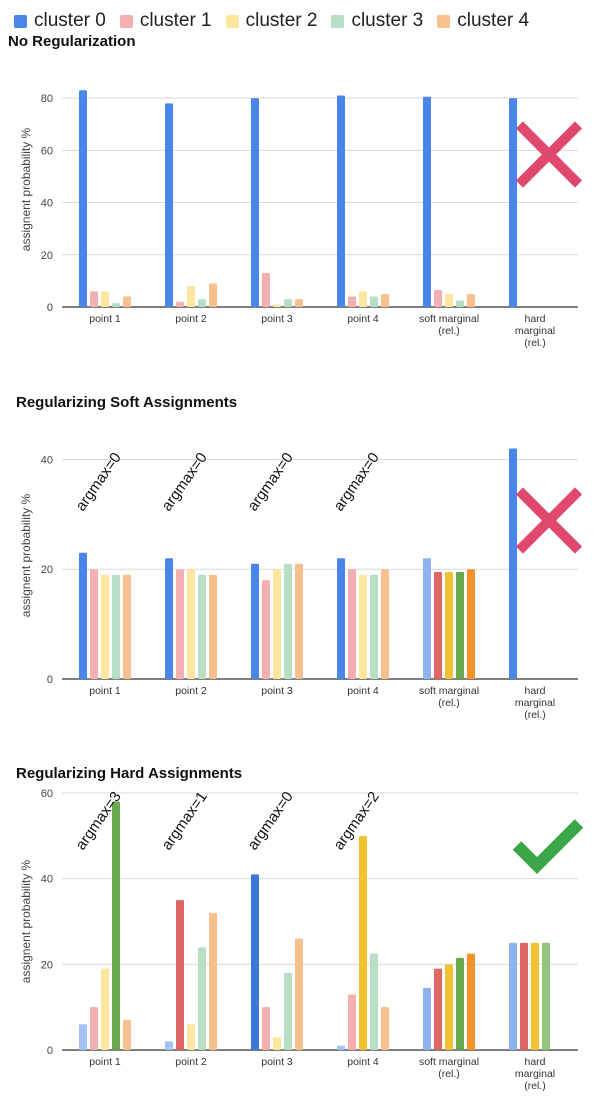  What do you see at coordinates (50, 308) in the screenshot?
I see `y-tick-label: 0` at bounding box center [50, 308].